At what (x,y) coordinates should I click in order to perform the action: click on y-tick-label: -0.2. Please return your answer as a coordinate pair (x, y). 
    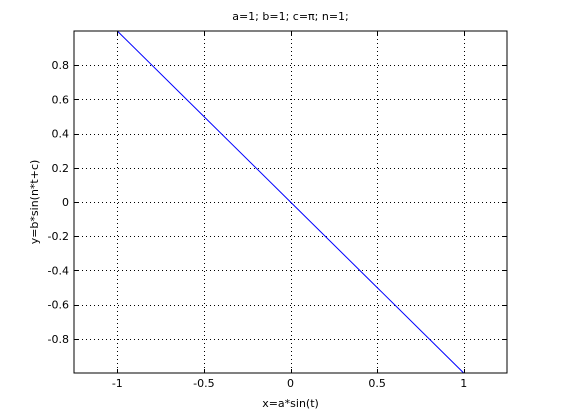
    Looking at the image, I should click on (58, 236).